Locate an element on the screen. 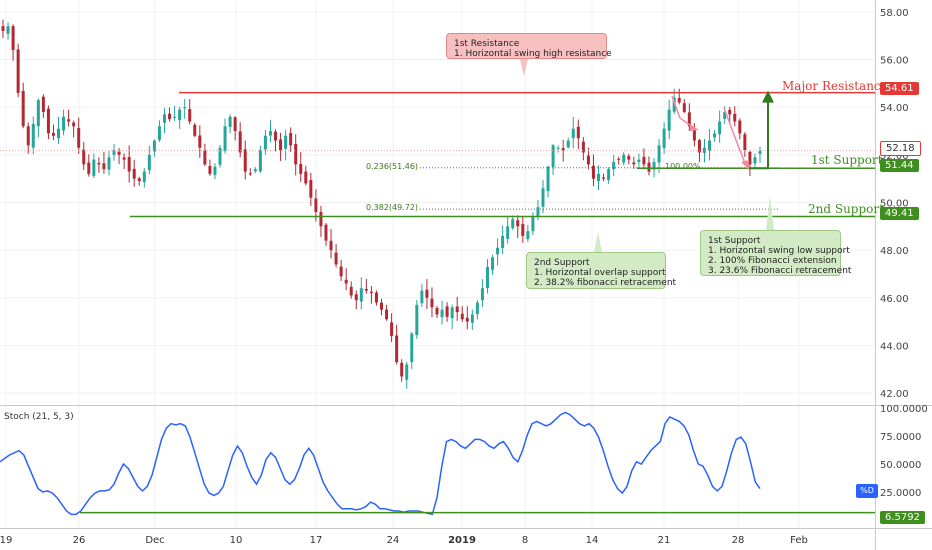 This screenshot has height=550, width=932. price-tick-label: 42.00 is located at coordinates (894, 394).